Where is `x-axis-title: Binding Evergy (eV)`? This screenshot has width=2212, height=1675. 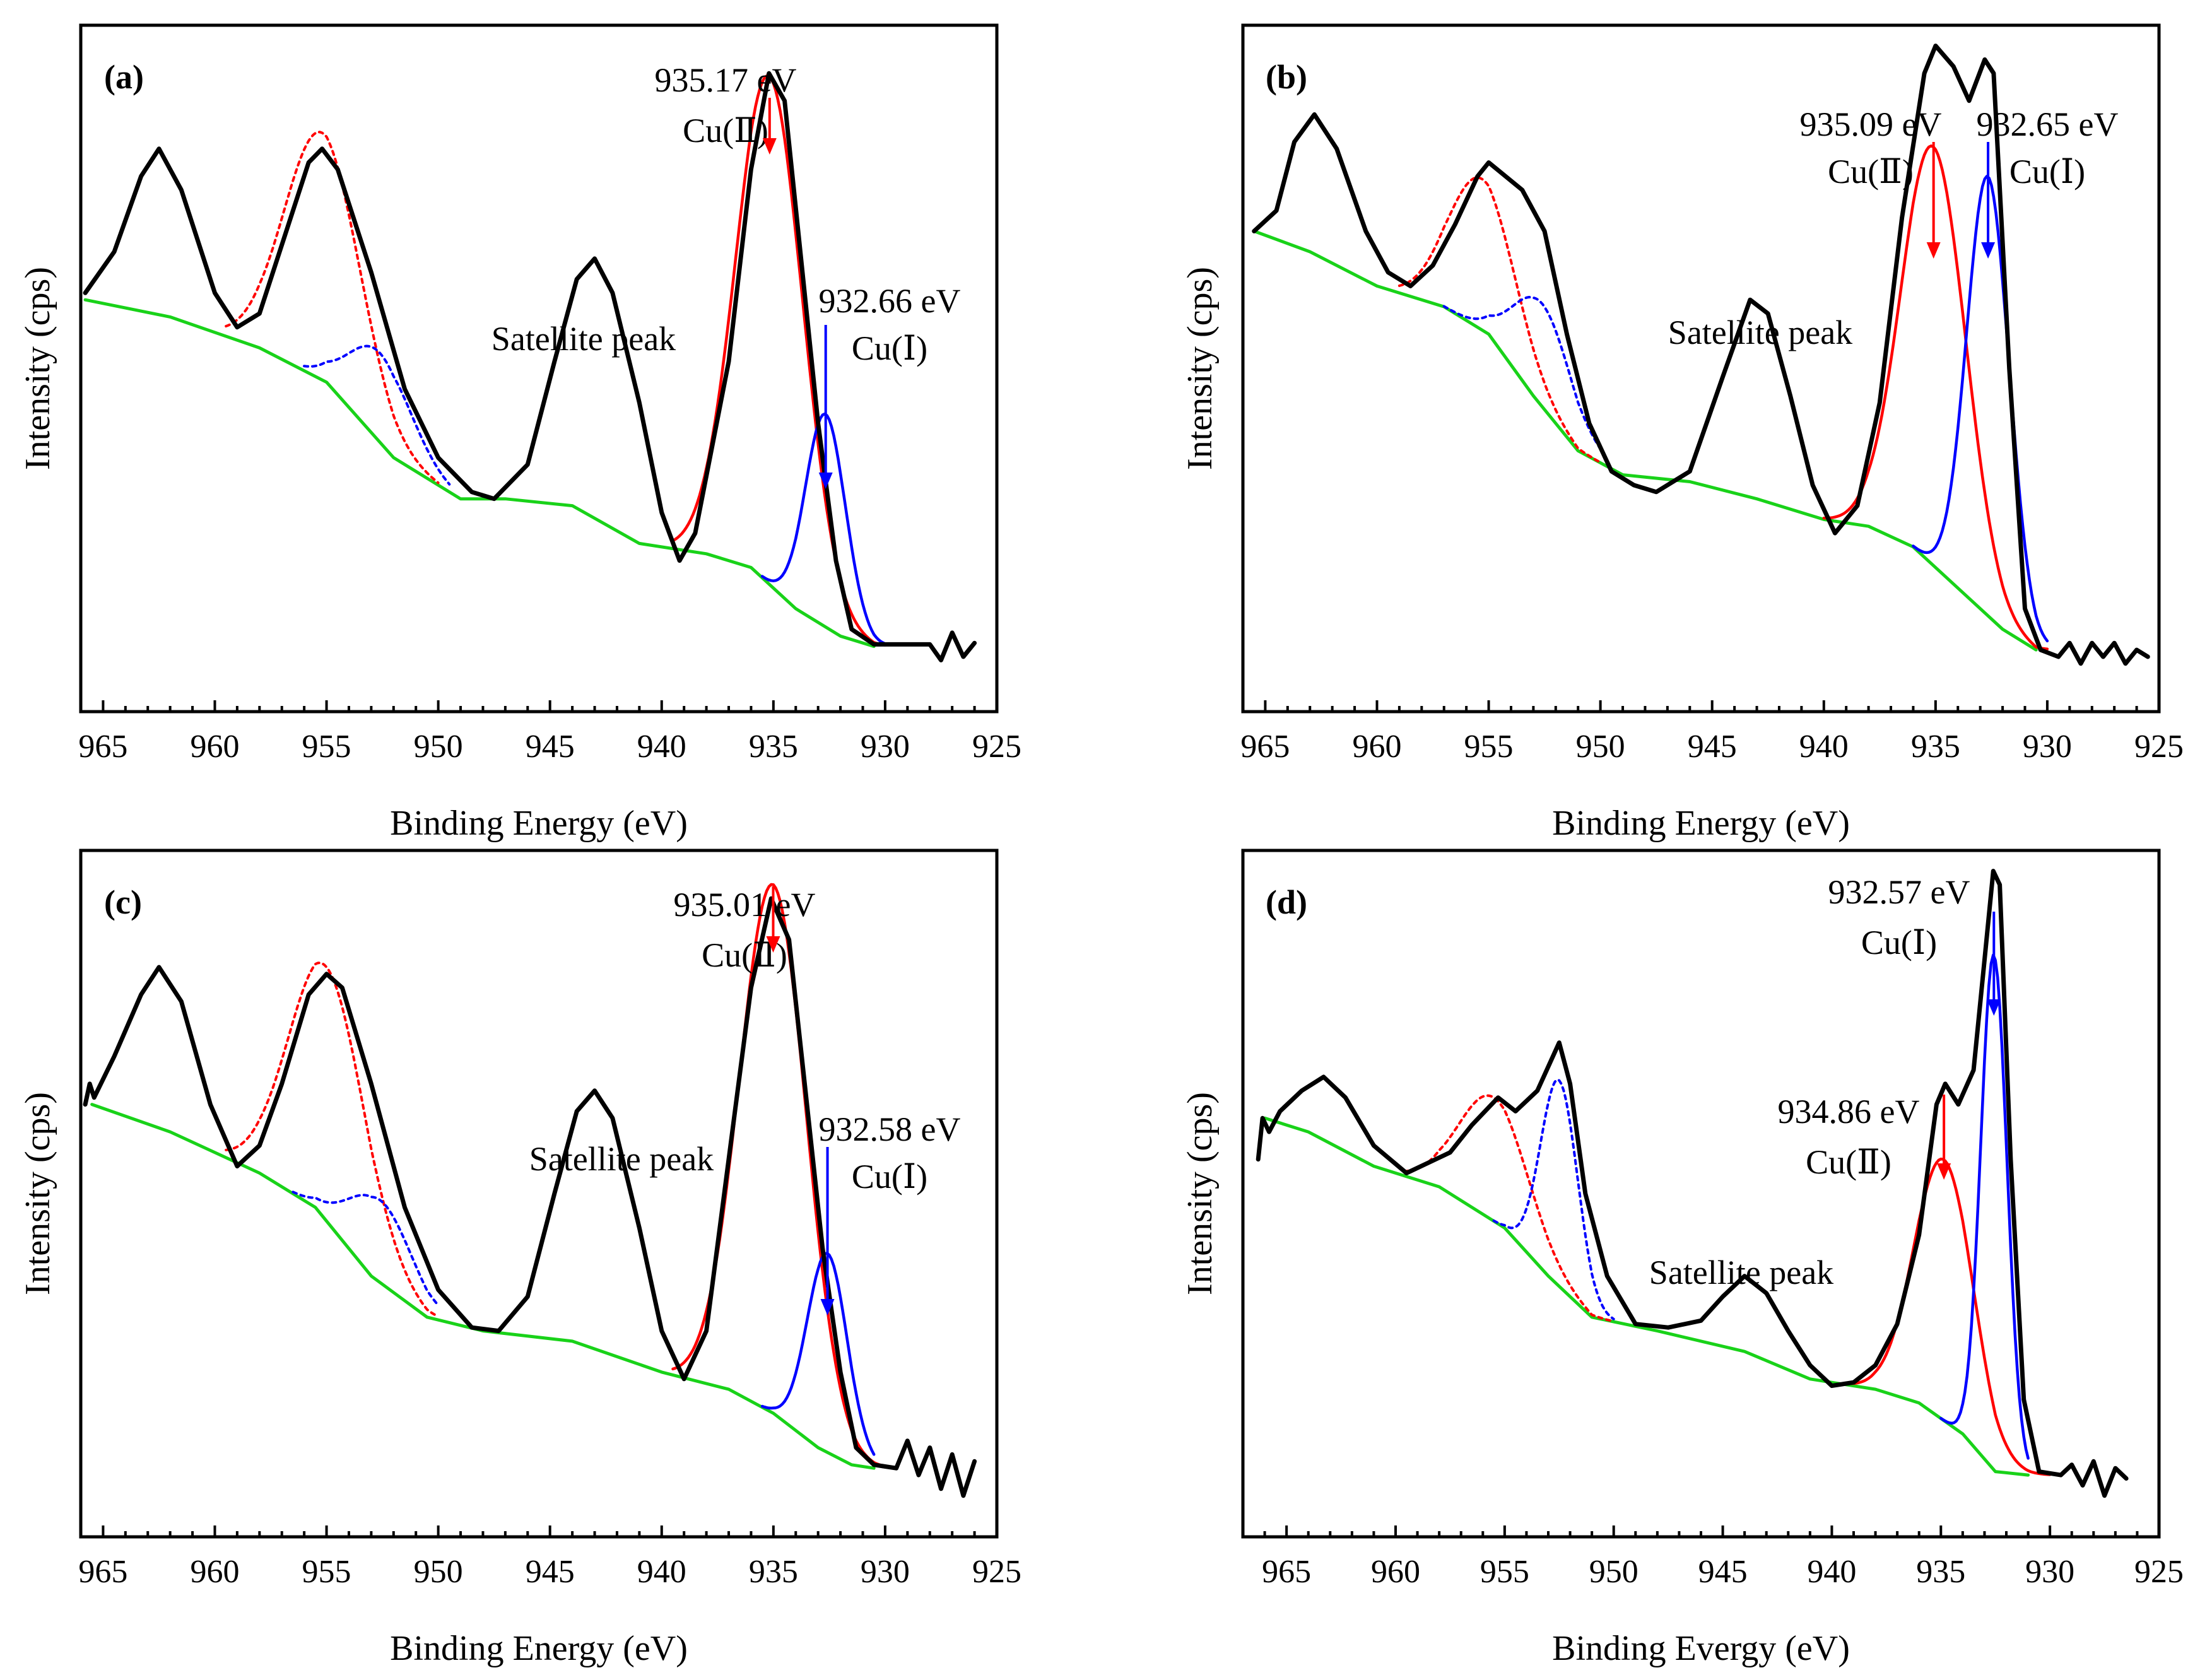
x-axis-title: Binding Evergy (eV) is located at coordinates (1701, 1648).